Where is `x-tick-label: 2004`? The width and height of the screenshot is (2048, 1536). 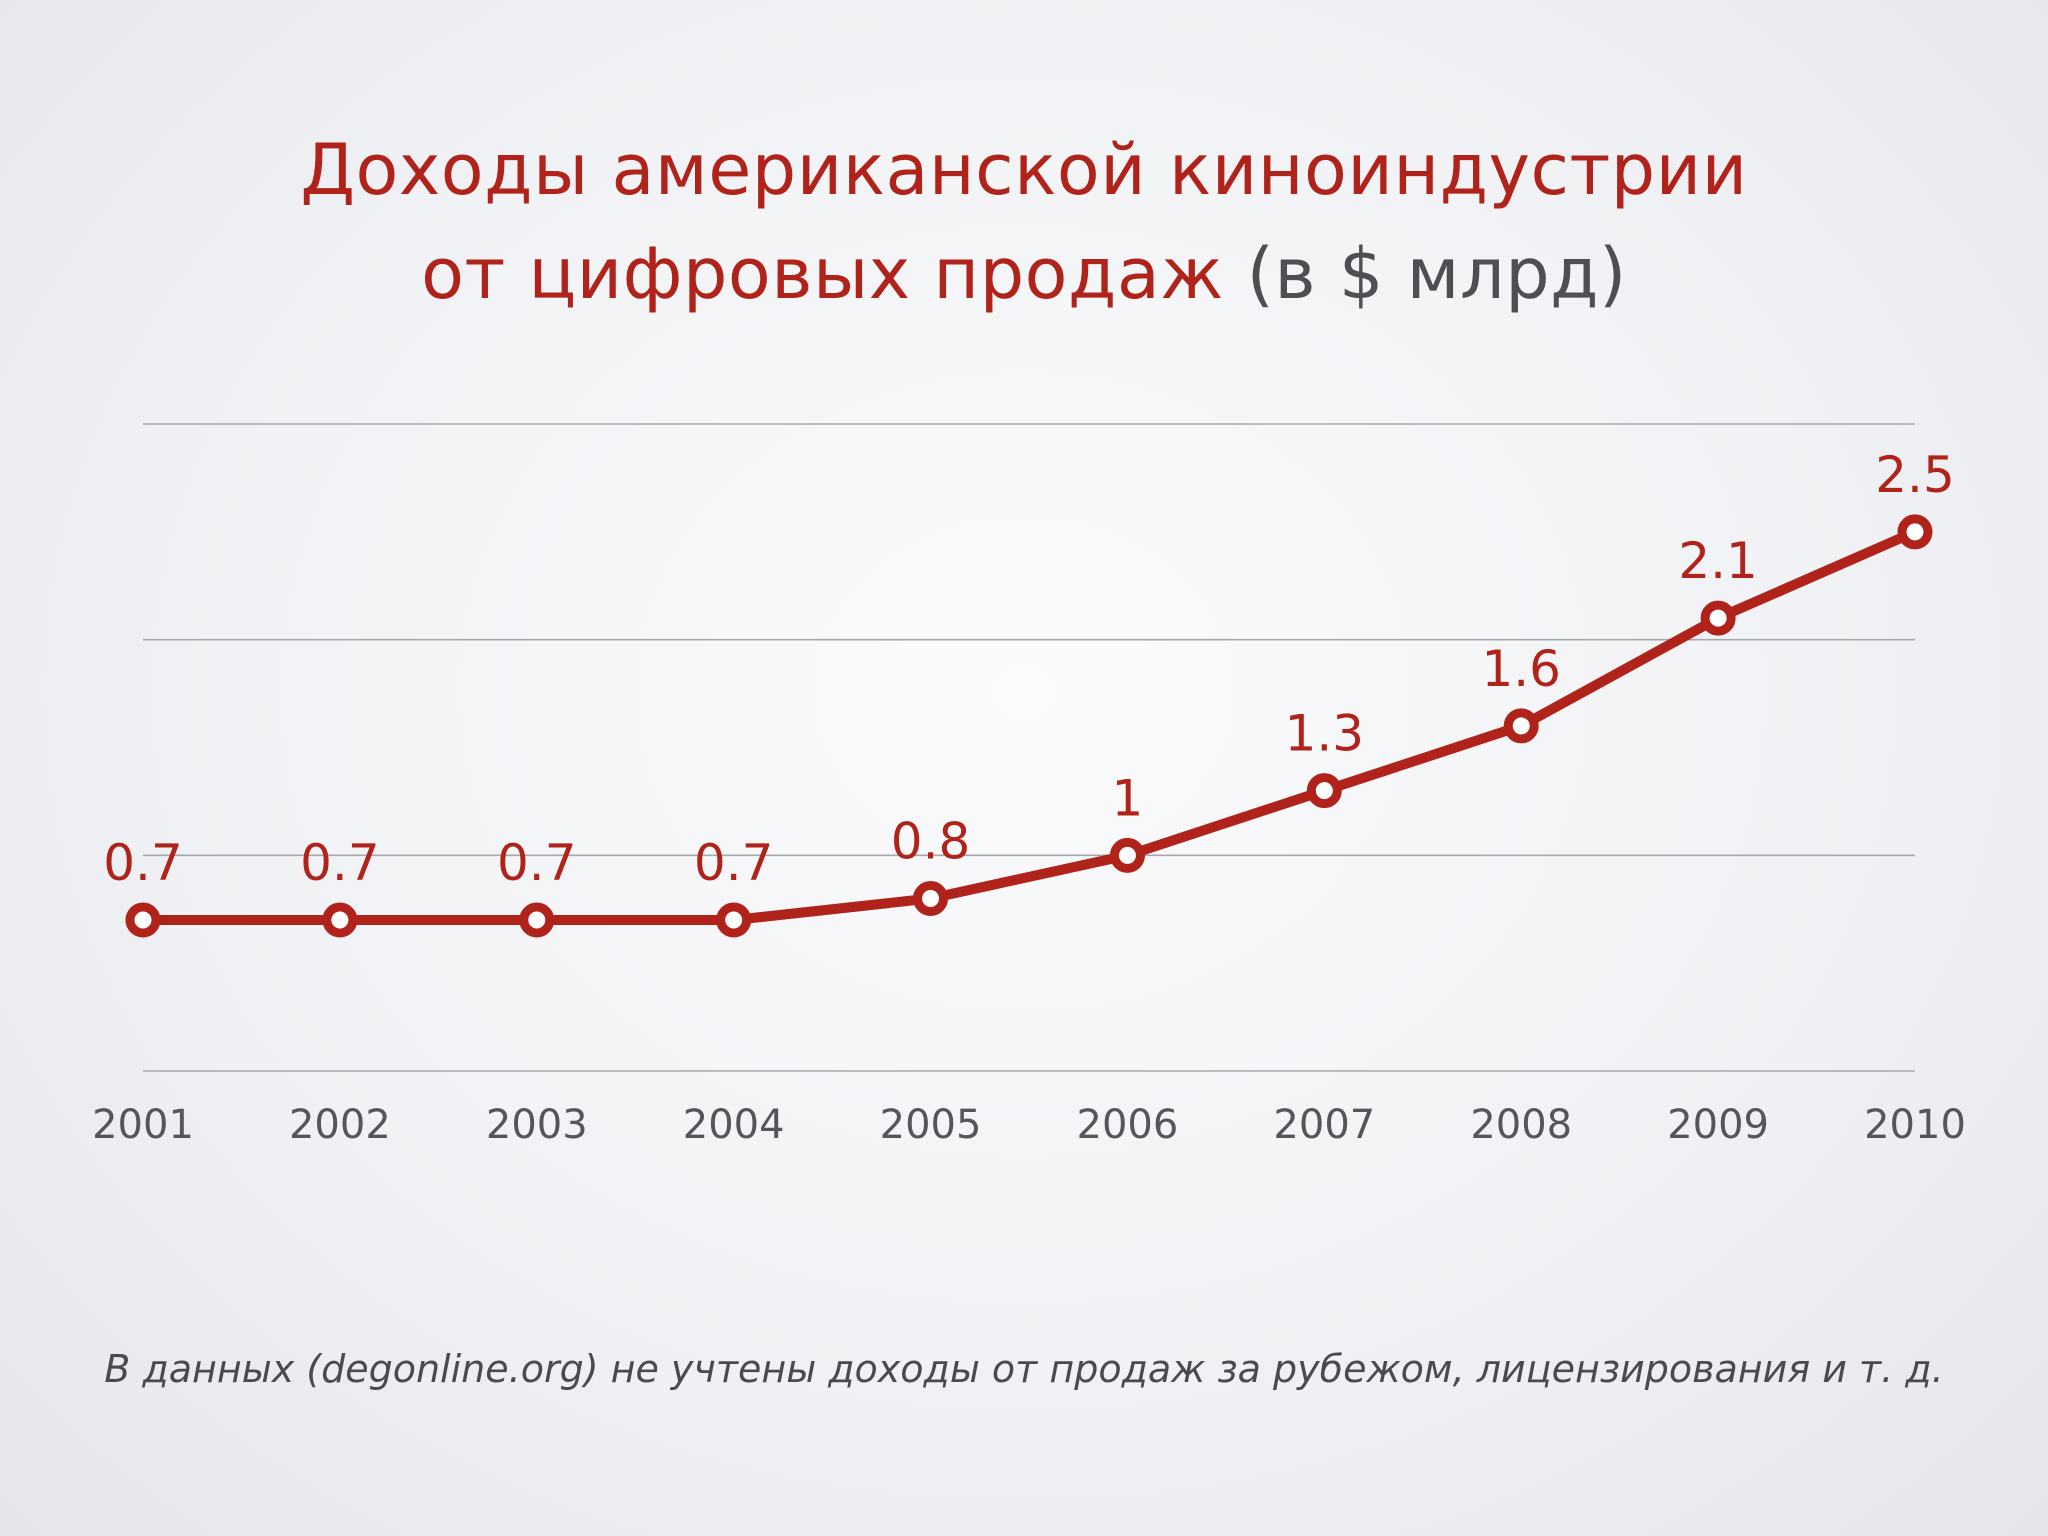
x-tick-label: 2004 is located at coordinates (734, 1125).